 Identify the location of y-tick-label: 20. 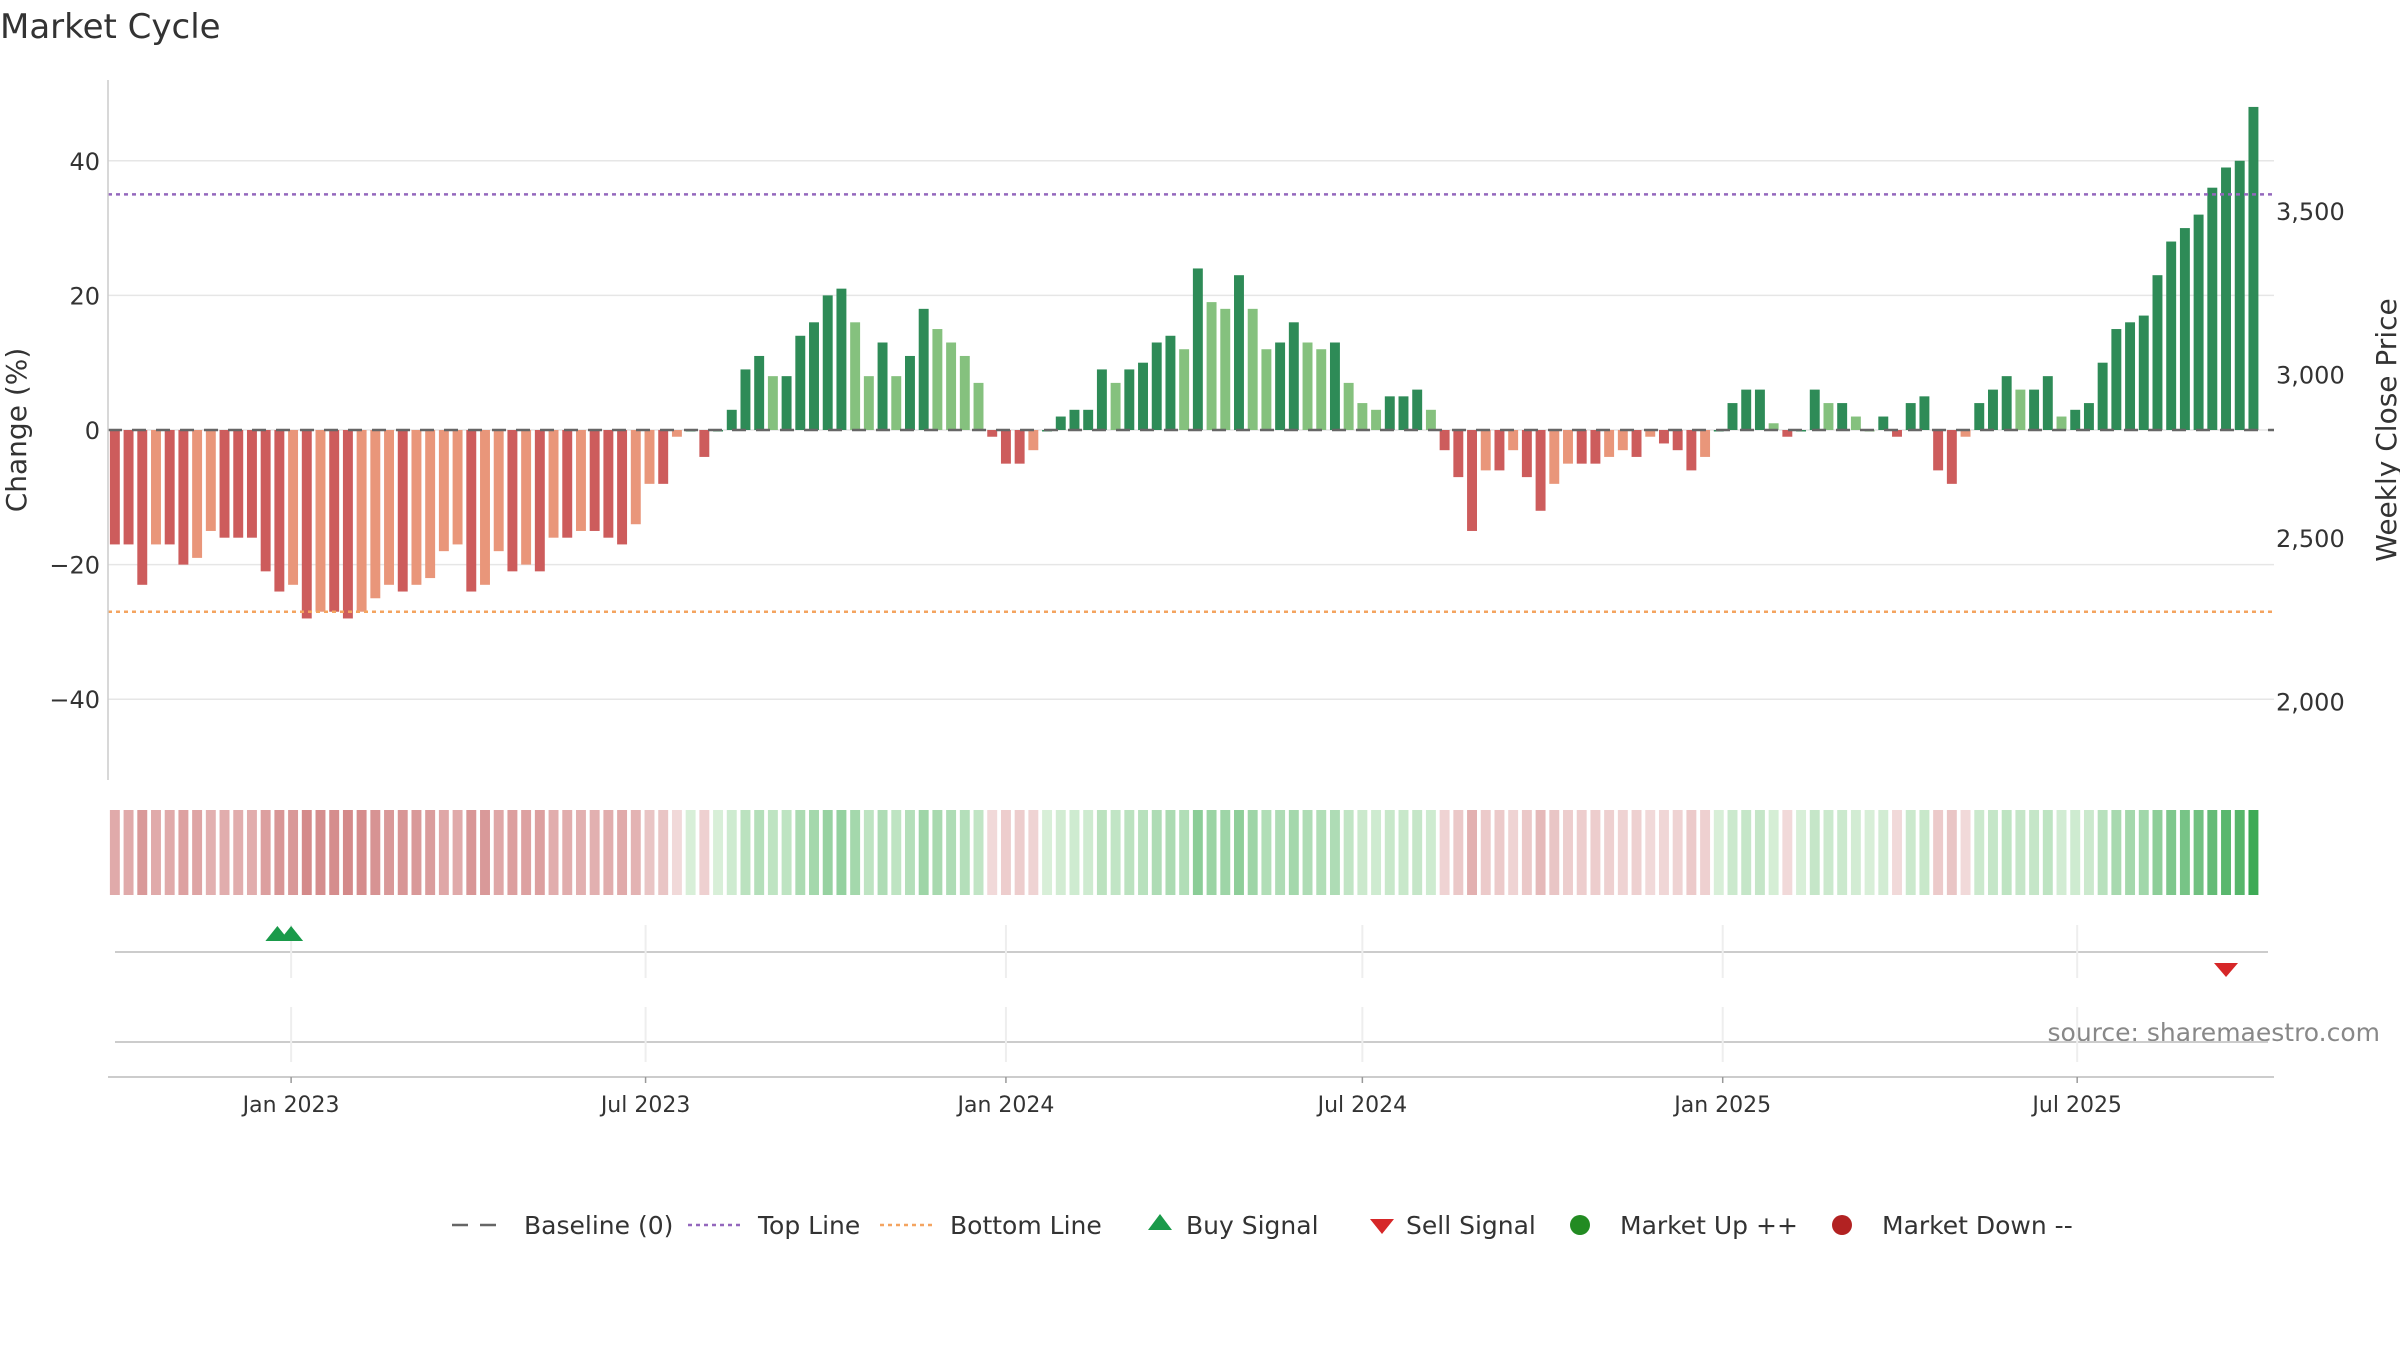
(84, 296).